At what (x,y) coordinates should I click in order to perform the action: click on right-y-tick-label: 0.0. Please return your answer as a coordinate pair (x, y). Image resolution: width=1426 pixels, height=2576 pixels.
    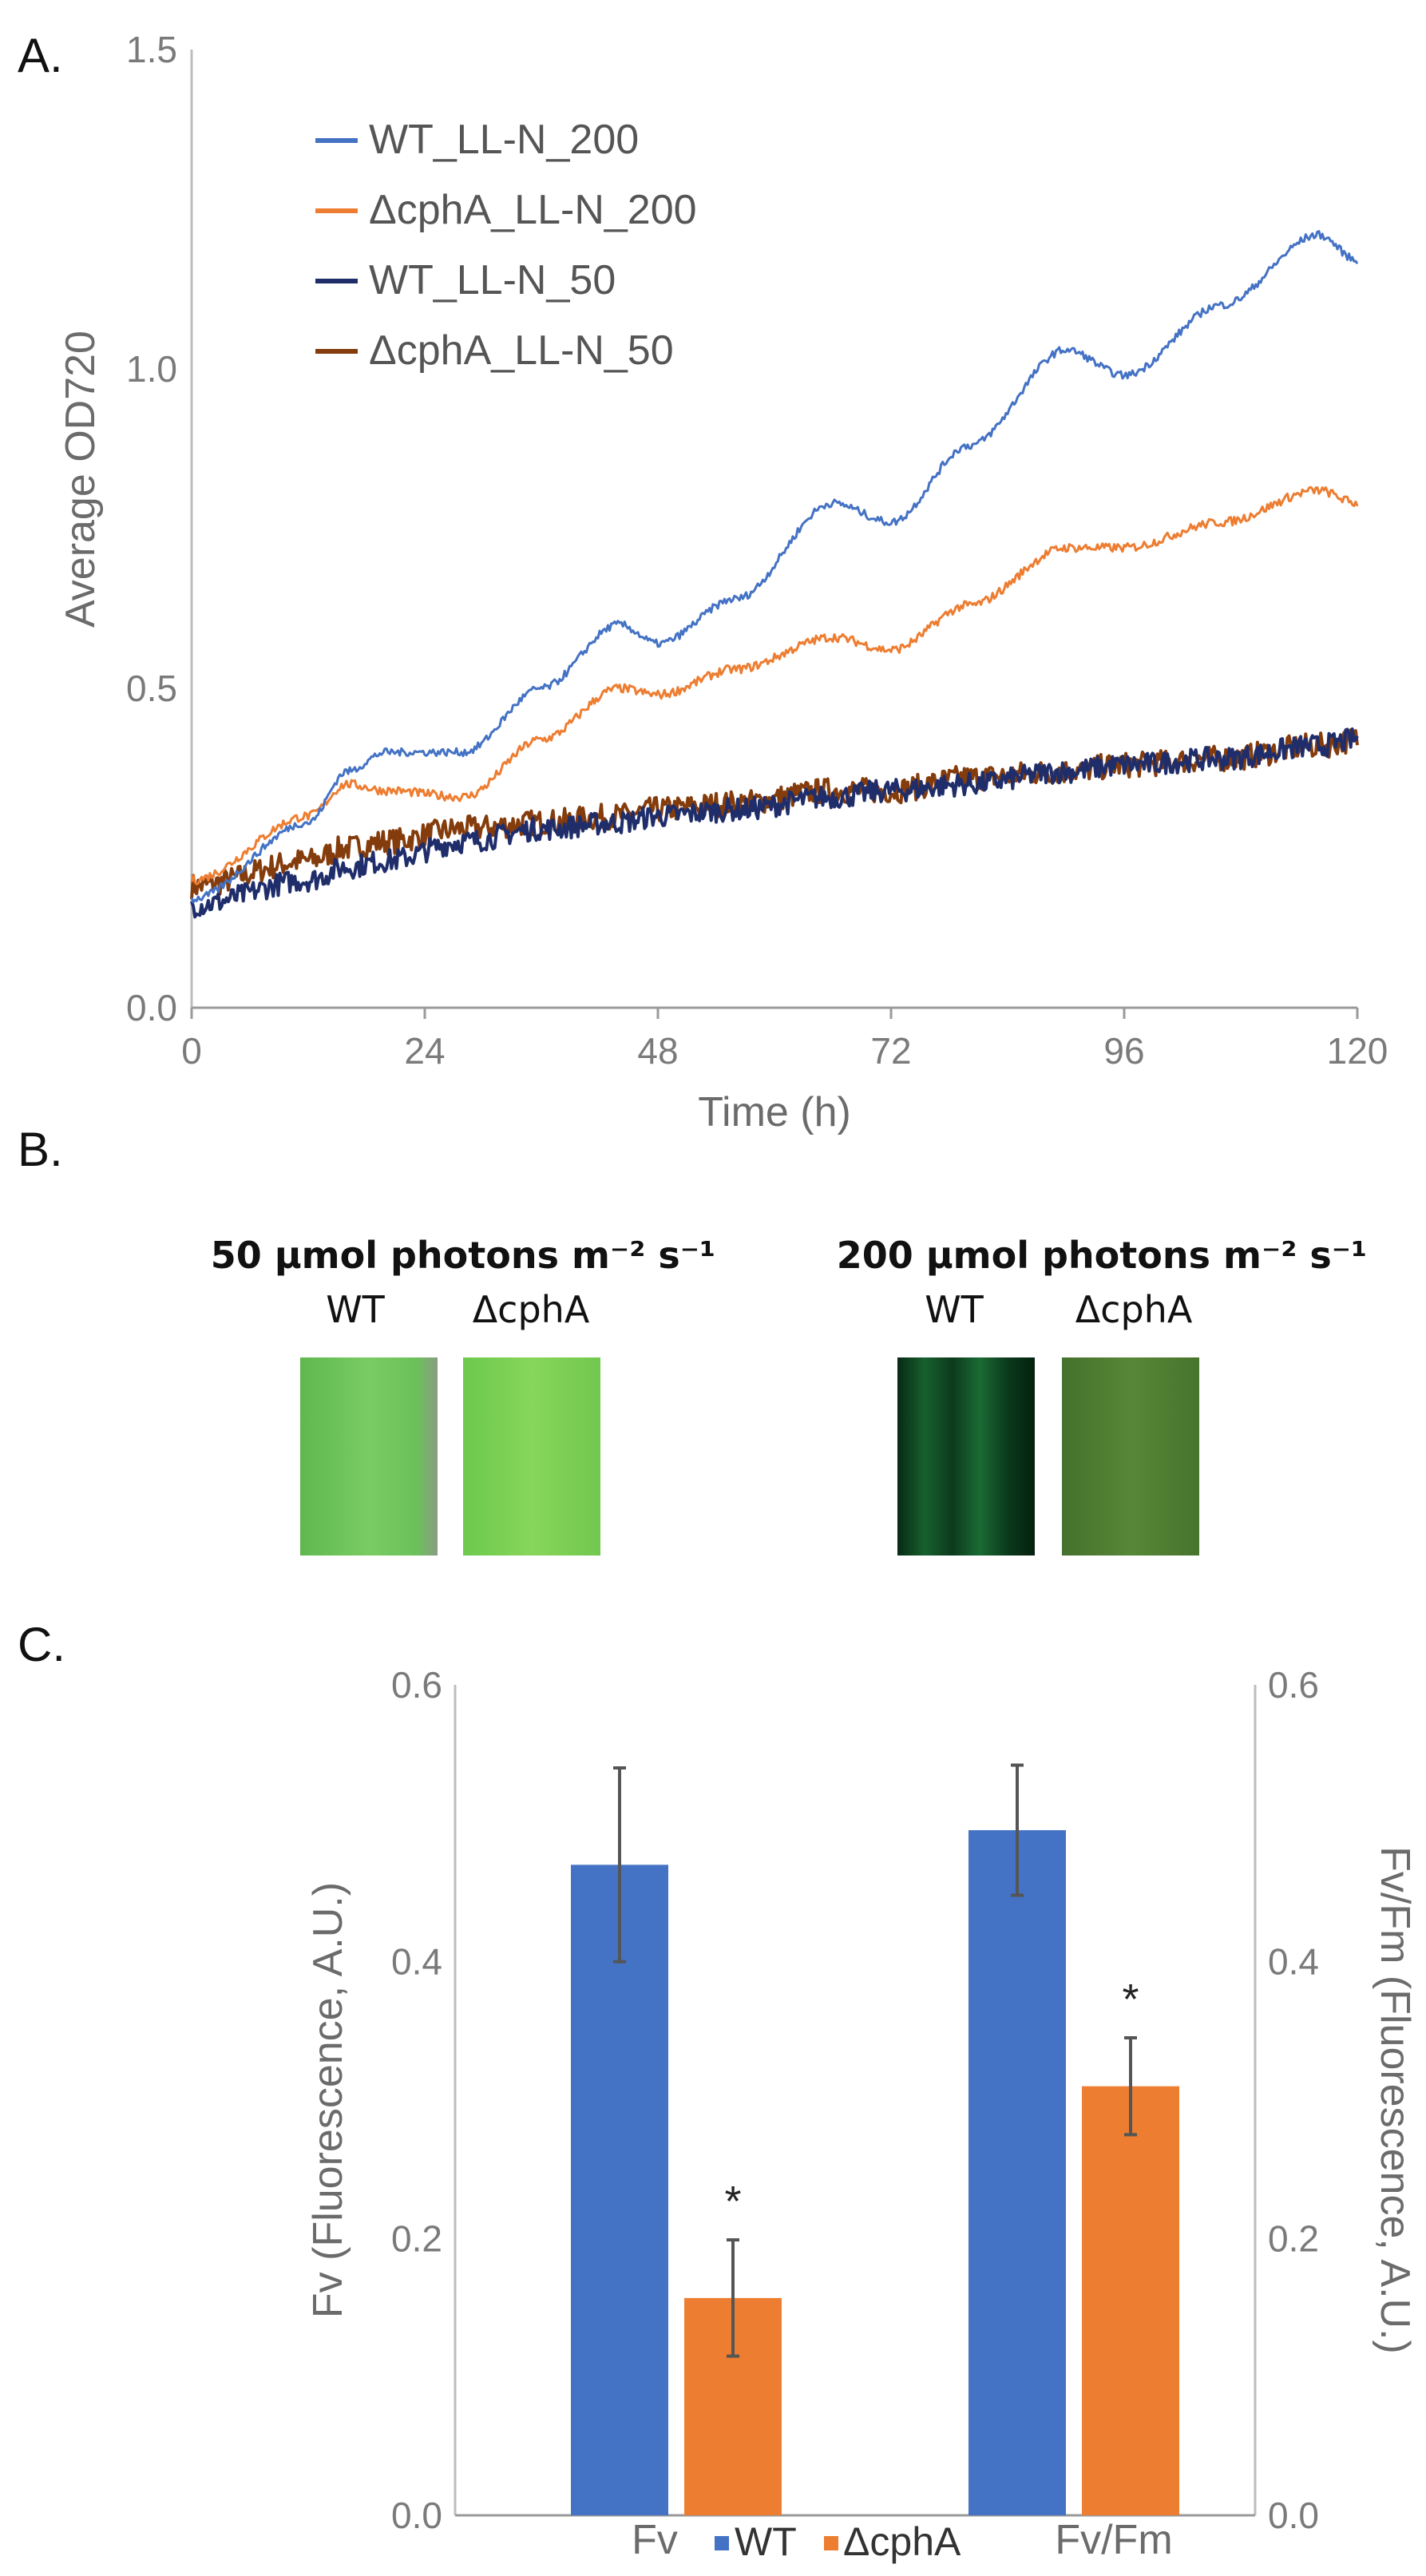
    Looking at the image, I should click on (1293, 2515).